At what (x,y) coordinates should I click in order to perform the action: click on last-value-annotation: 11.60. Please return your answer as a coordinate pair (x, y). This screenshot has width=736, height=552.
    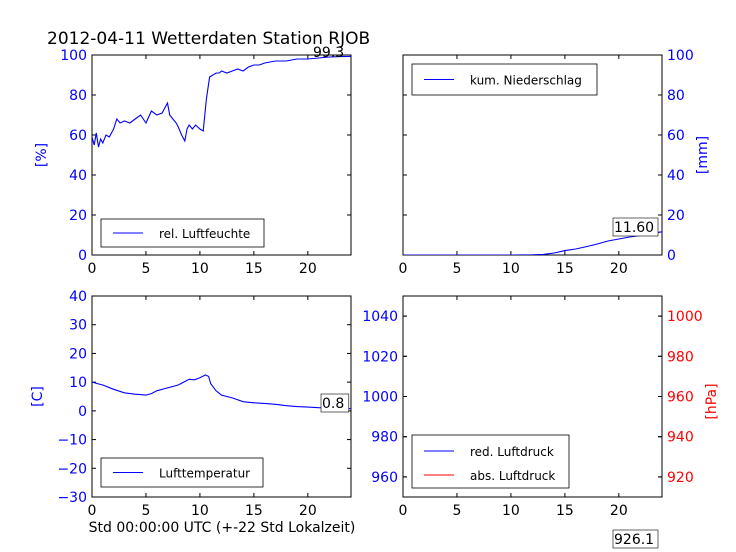
    Looking at the image, I should click on (634, 228).